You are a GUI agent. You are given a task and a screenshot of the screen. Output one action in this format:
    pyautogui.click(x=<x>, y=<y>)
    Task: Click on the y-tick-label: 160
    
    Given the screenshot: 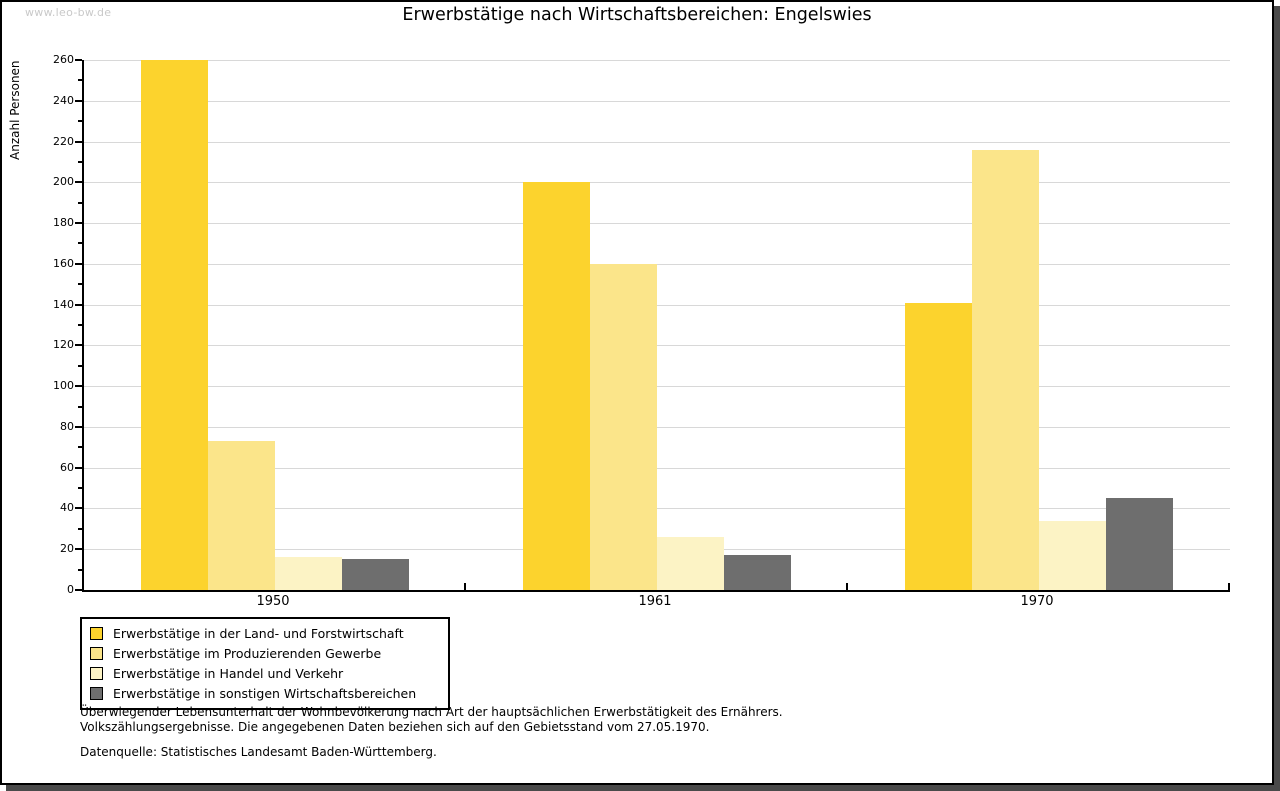 What is the action you would take?
    pyautogui.click(x=63, y=263)
    